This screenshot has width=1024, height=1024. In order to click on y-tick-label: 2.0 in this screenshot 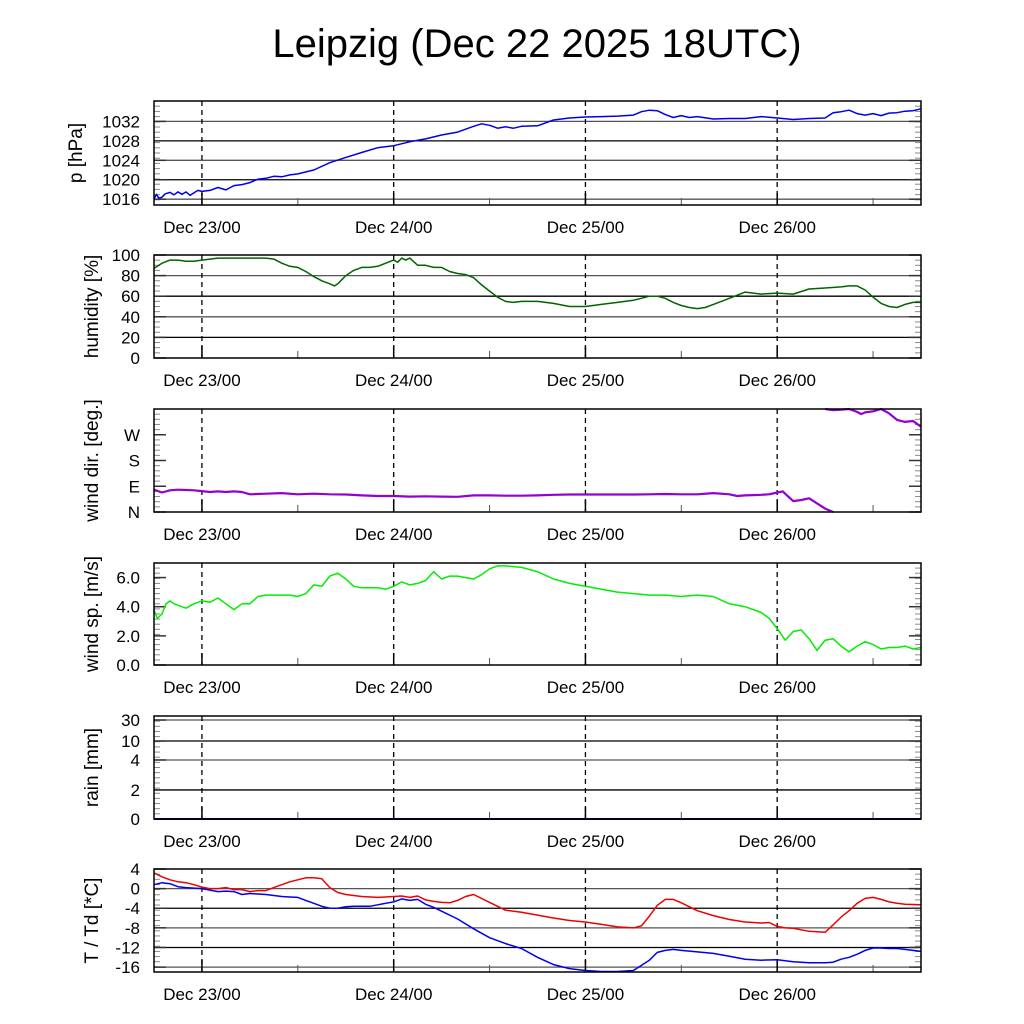, I will do `click(128, 636)`.